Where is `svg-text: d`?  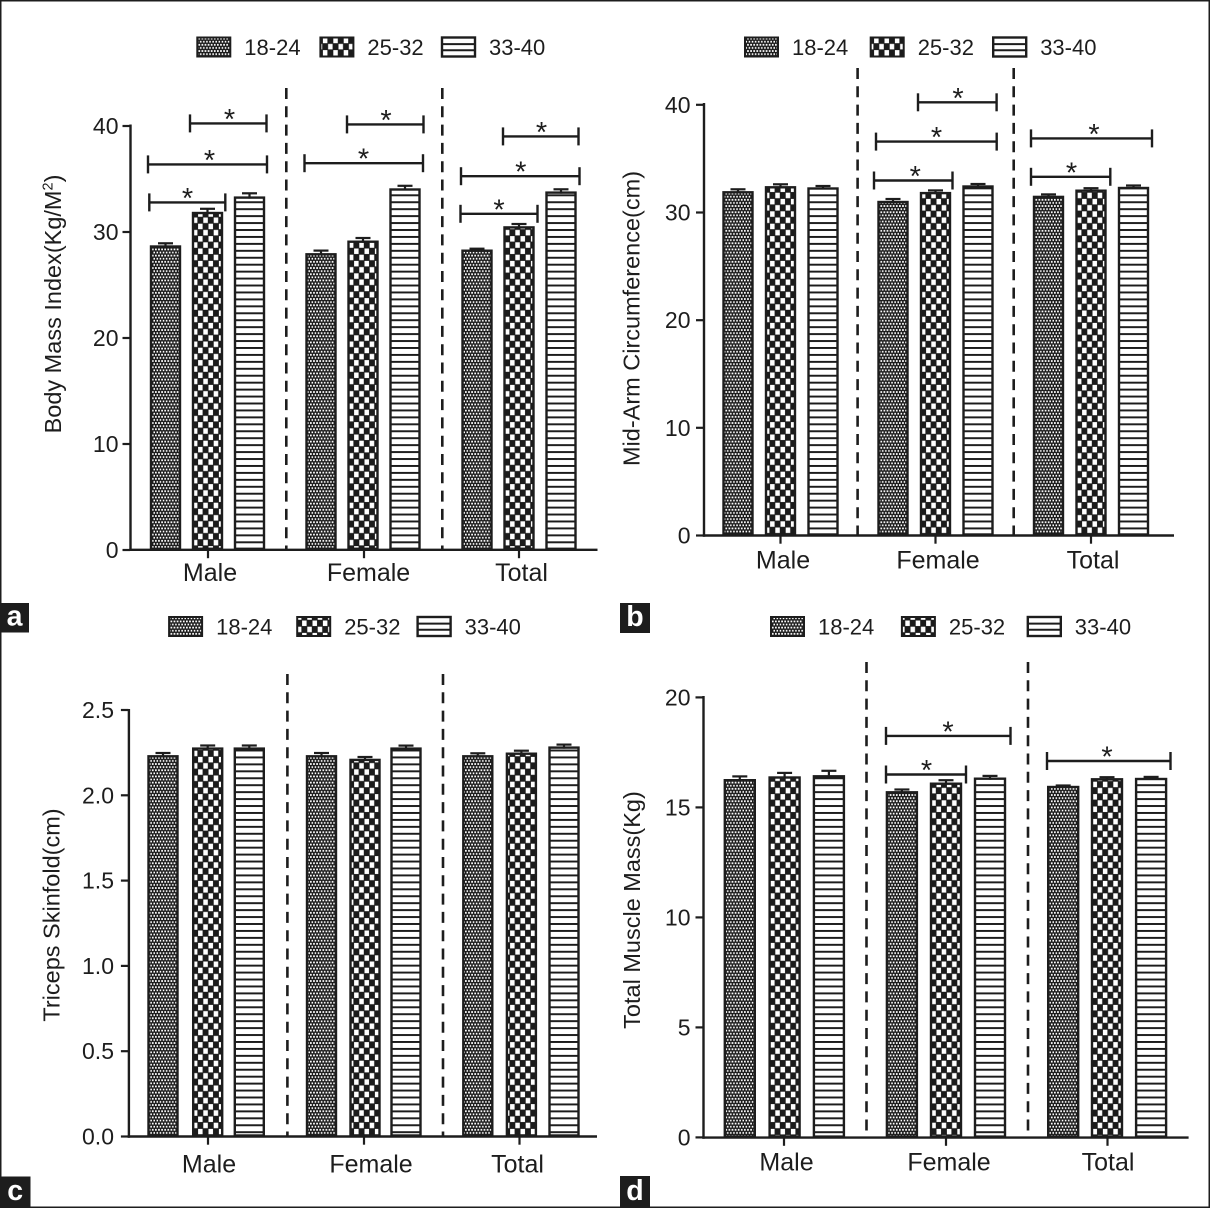 svg-text: d is located at coordinates (634, 1191).